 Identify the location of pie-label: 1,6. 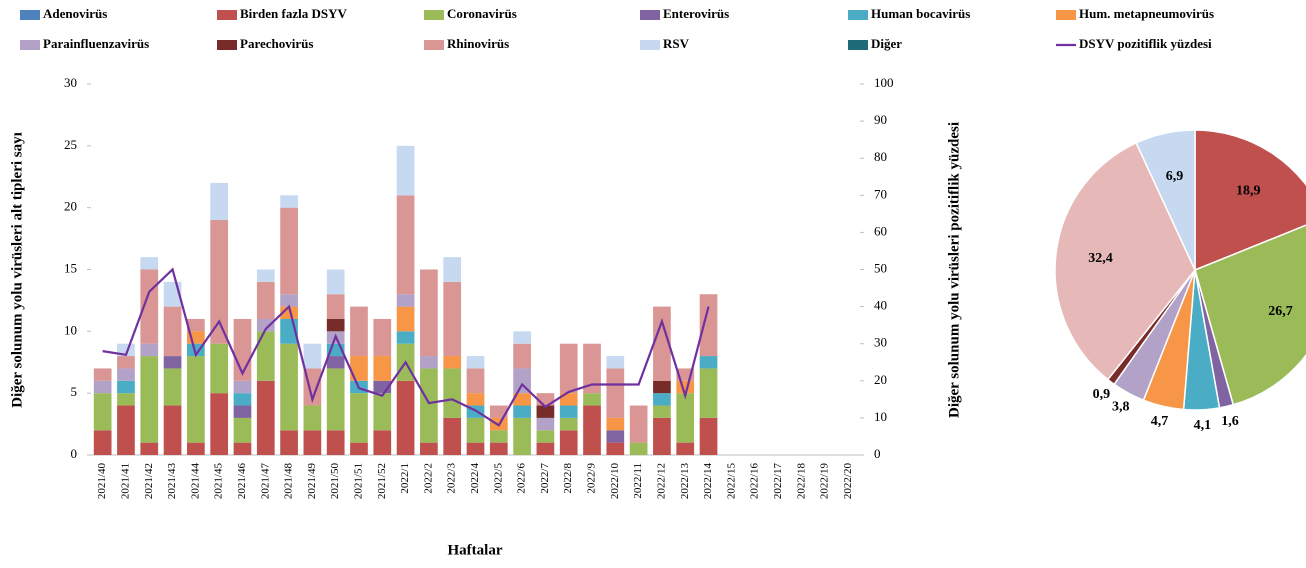
(1230, 421).